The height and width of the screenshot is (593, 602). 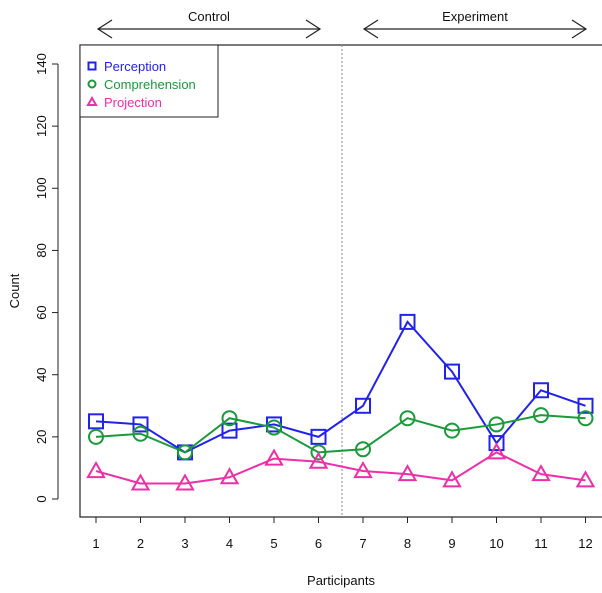 I want to click on y-tick-label: 20, so click(x=41, y=437).